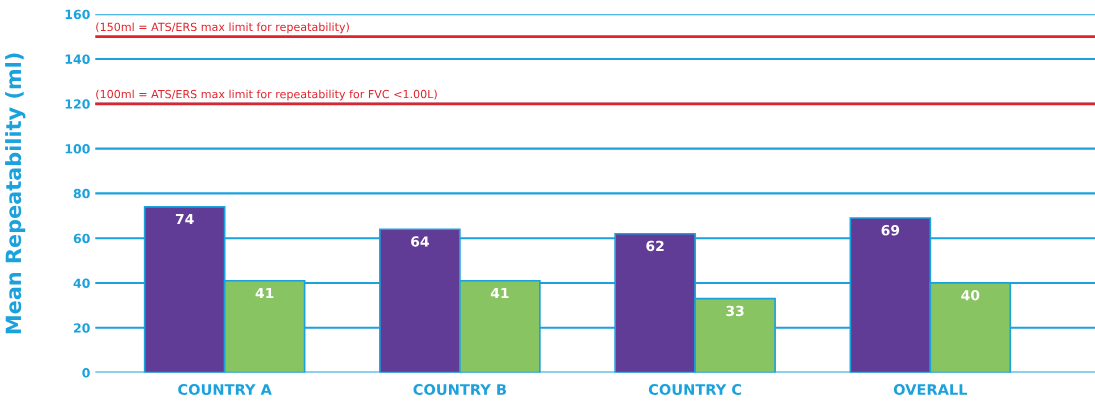 The height and width of the screenshot is (405, 1095). What do you see at coordinates (970, 295) in the screenshot?
I see `data-label: 40` at bounding box center [970, 295].